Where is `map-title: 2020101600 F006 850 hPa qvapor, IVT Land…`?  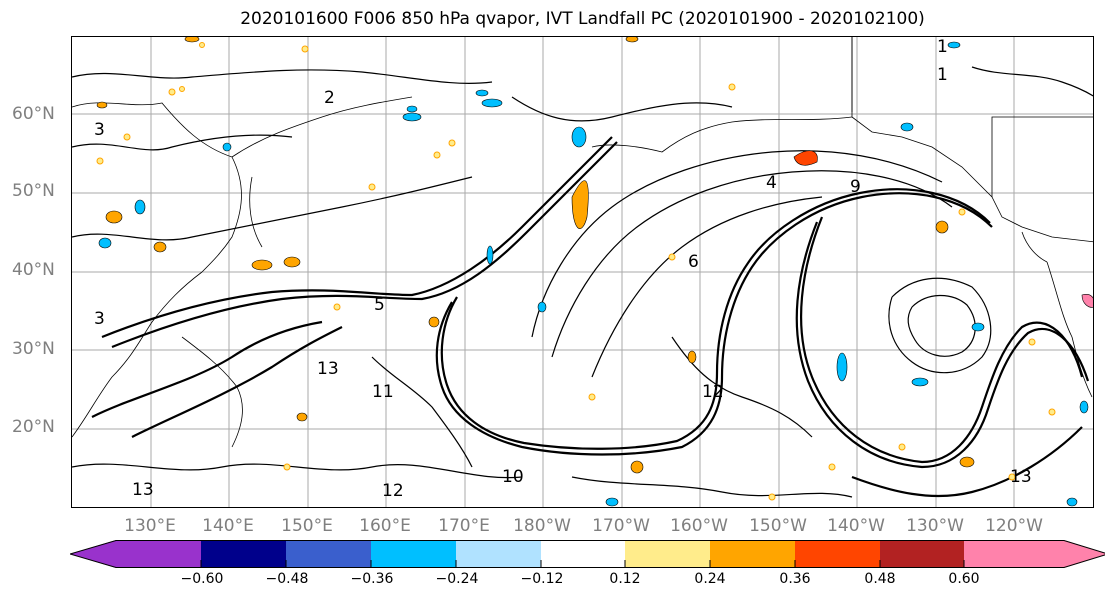
map-title: 2020101600 F006 850 hPa qvapor, IVT Land… is located at coordinates (582, 19).